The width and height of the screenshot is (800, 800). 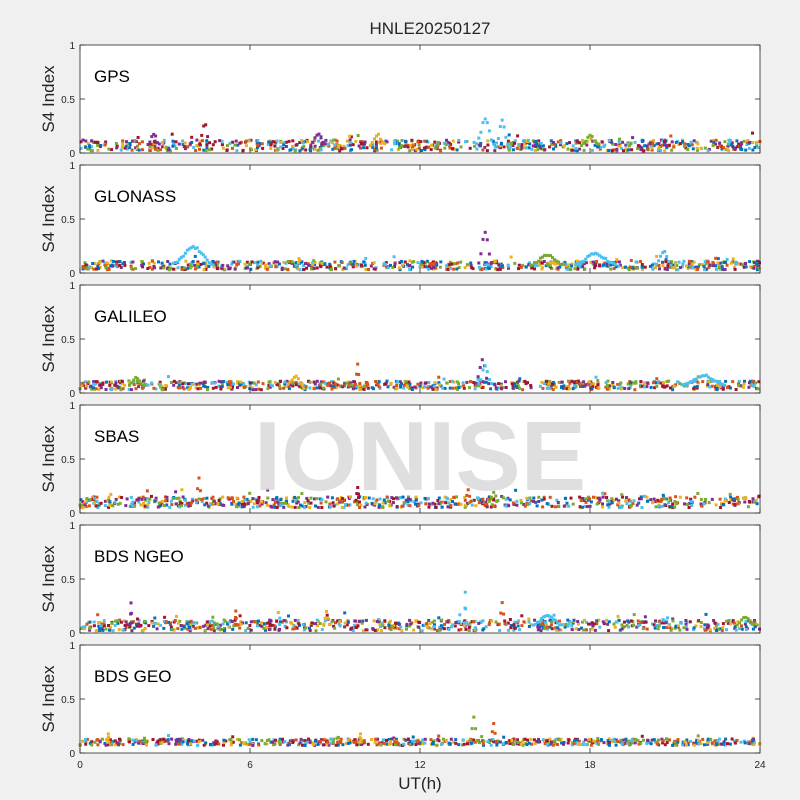 I want to click on panel-label: GALILEO, so click(x=130, y=316).